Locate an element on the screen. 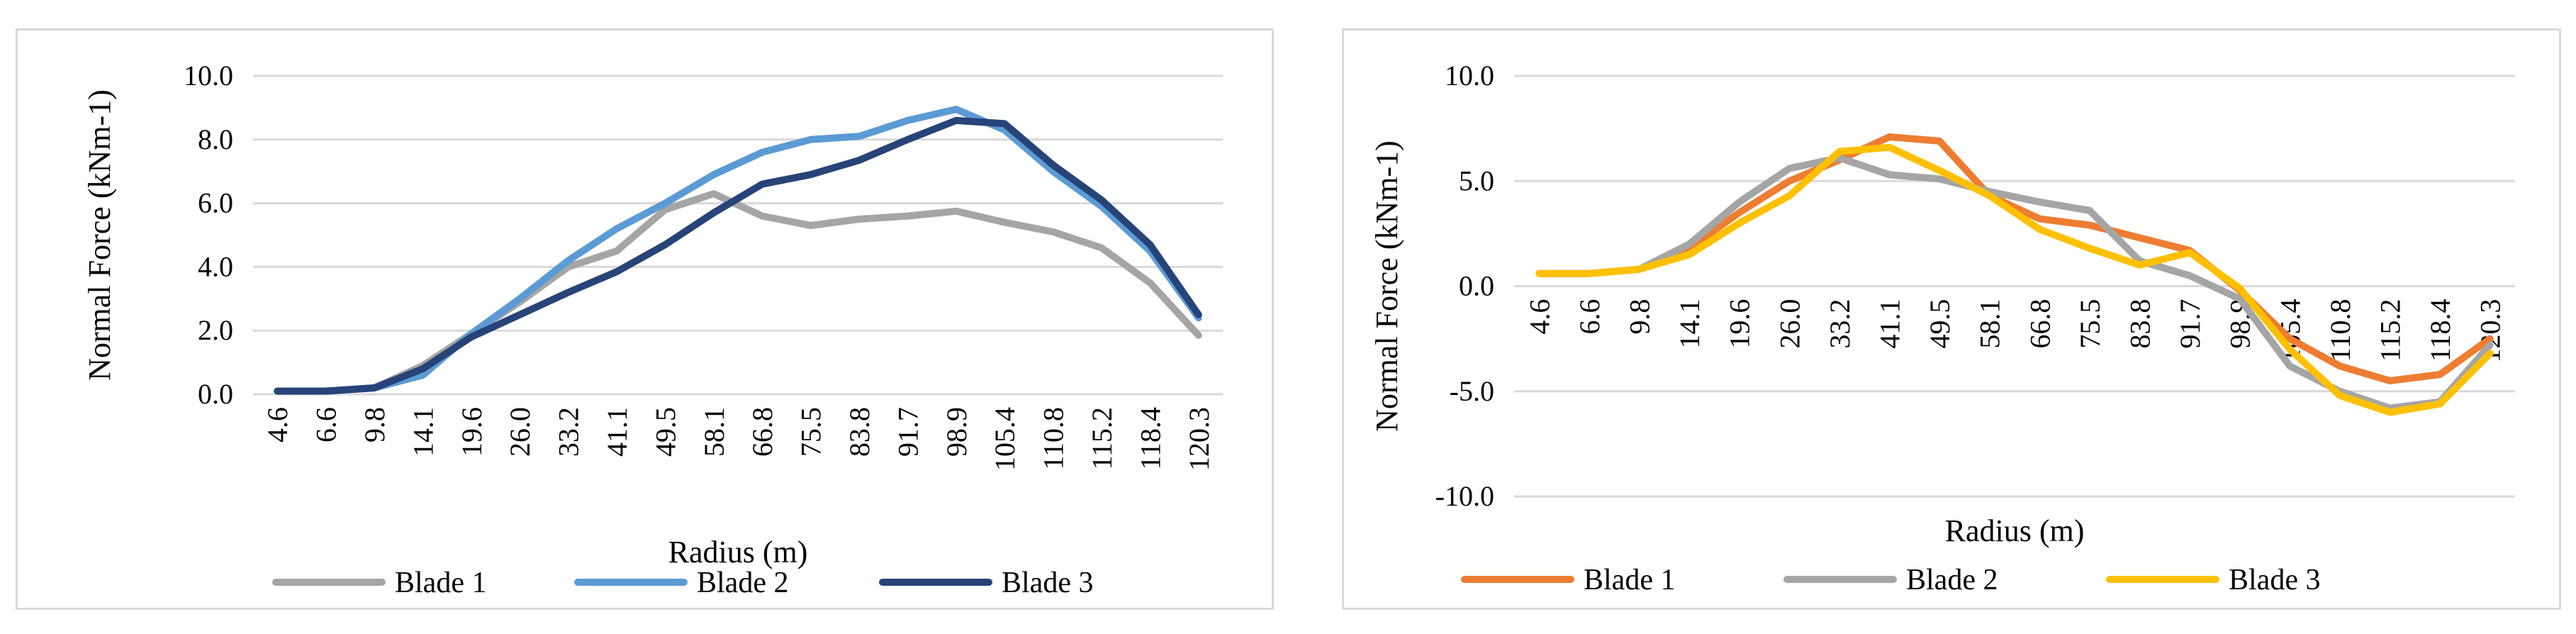  y-tick-labels: -10.0 -5.0 0.0 5.0 10.0 is located at coordinates (1464, 286).